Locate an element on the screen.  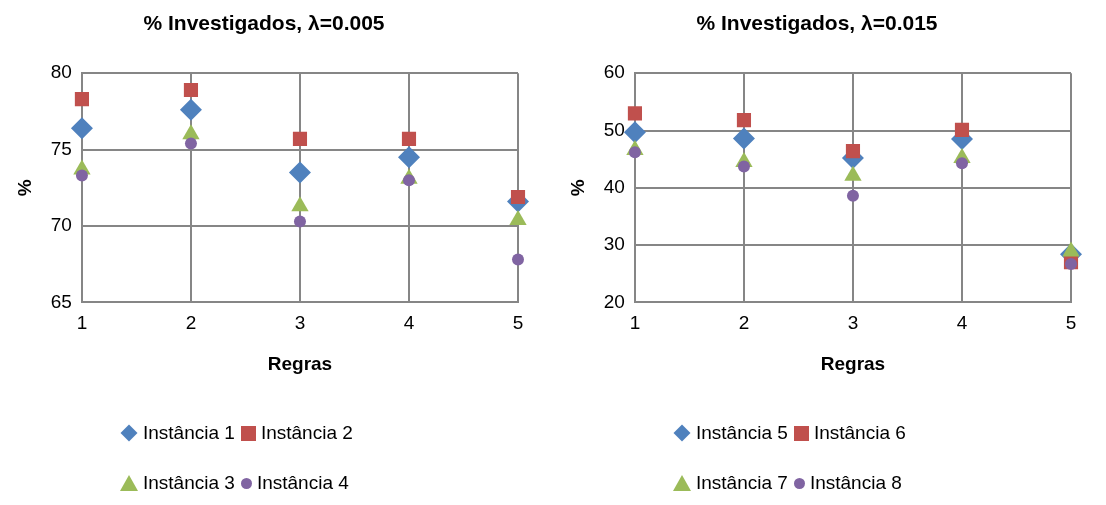
y-tick-label: 40 is located at coordinates (614, 187).